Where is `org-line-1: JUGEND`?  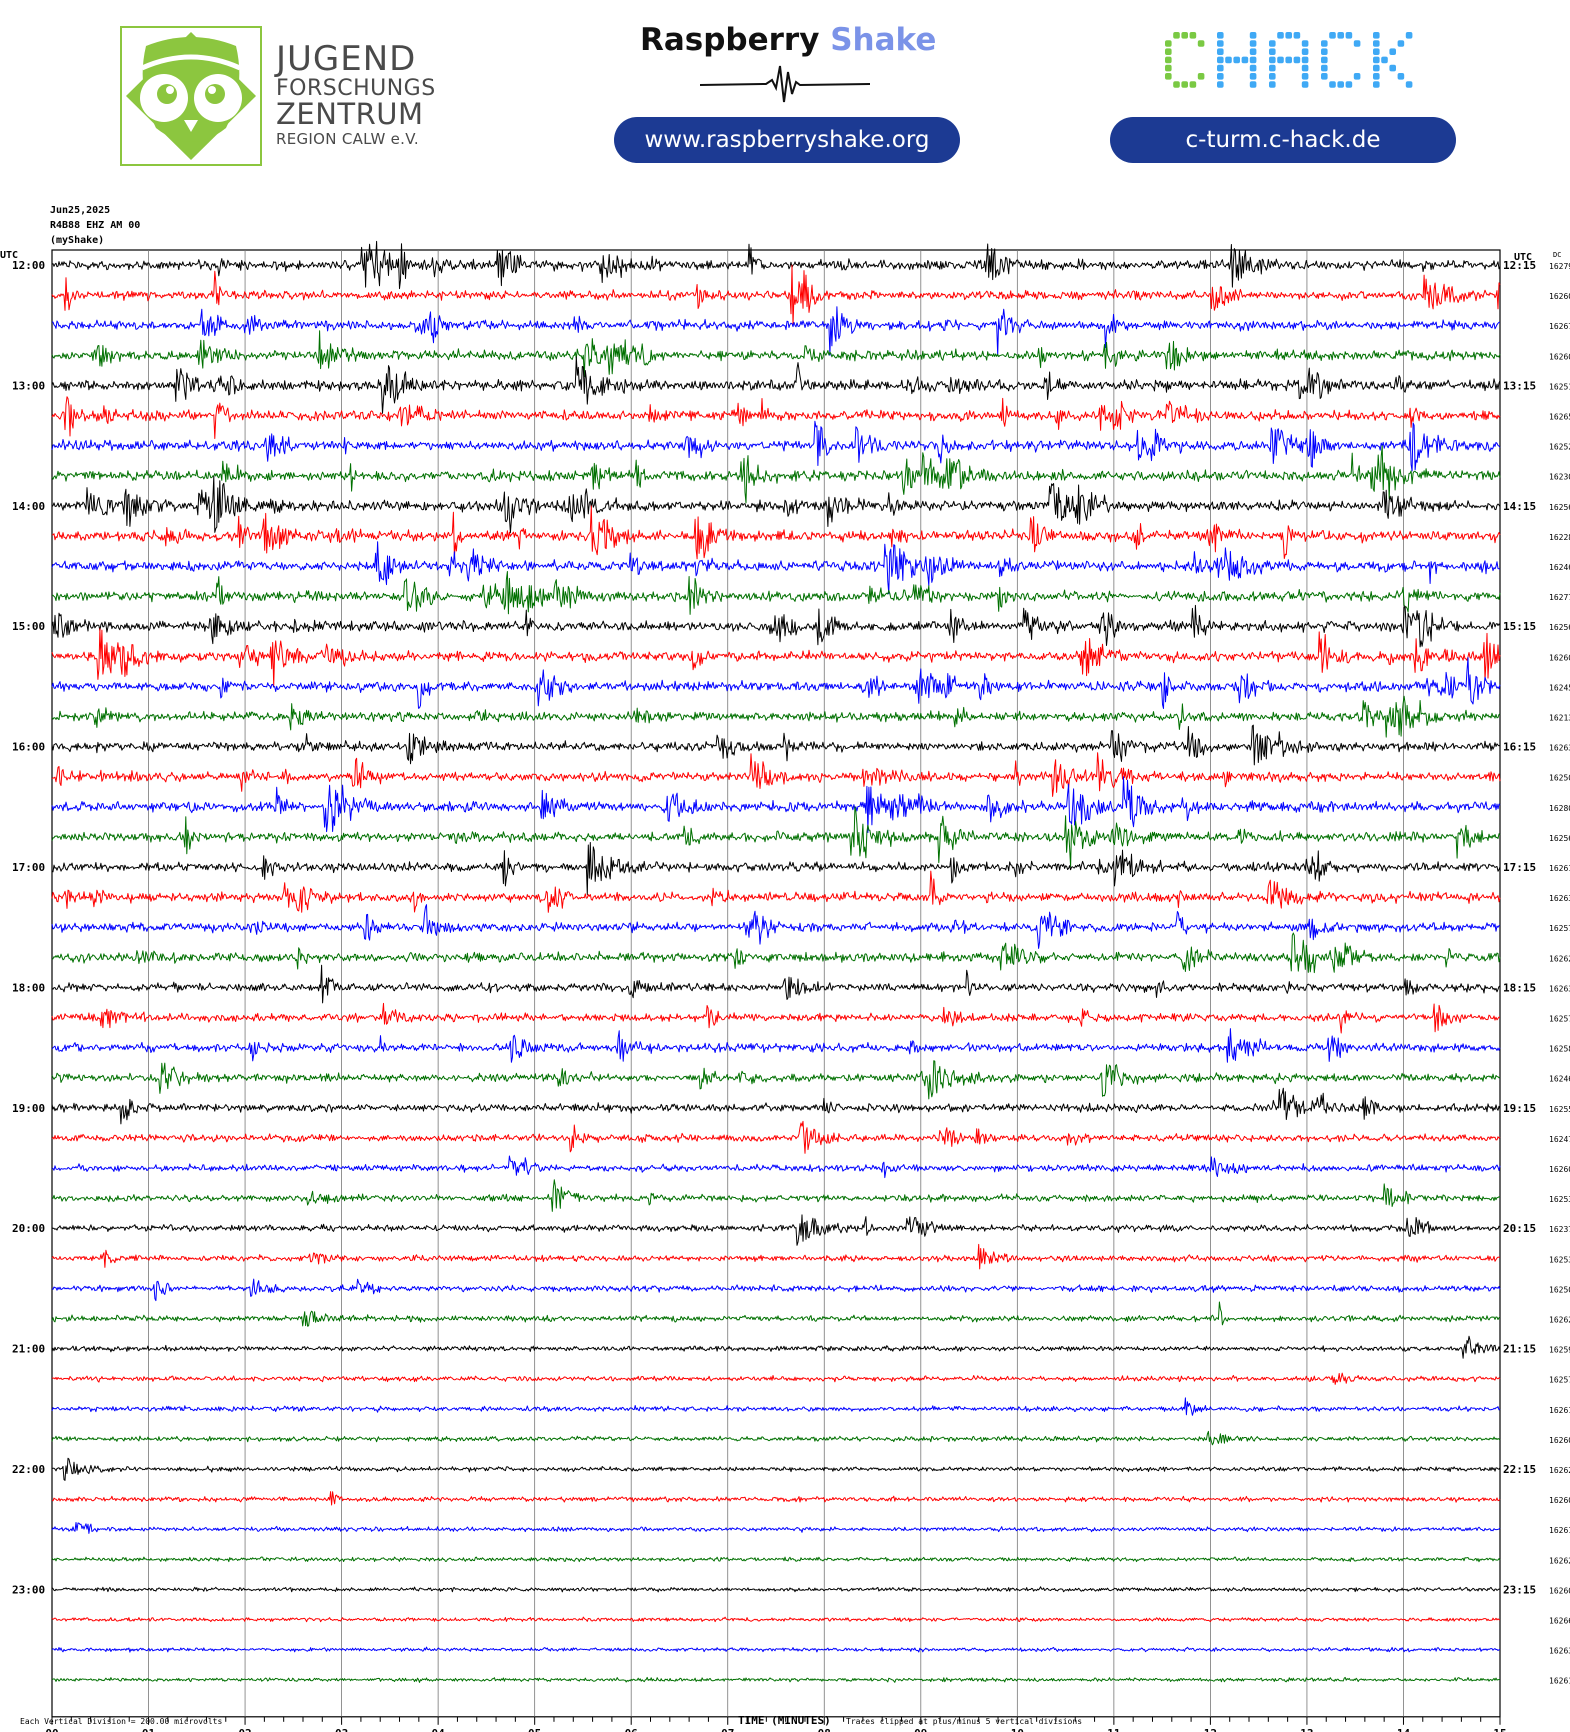 org-line-1: JUGEND is located at coordinates (346, 59).